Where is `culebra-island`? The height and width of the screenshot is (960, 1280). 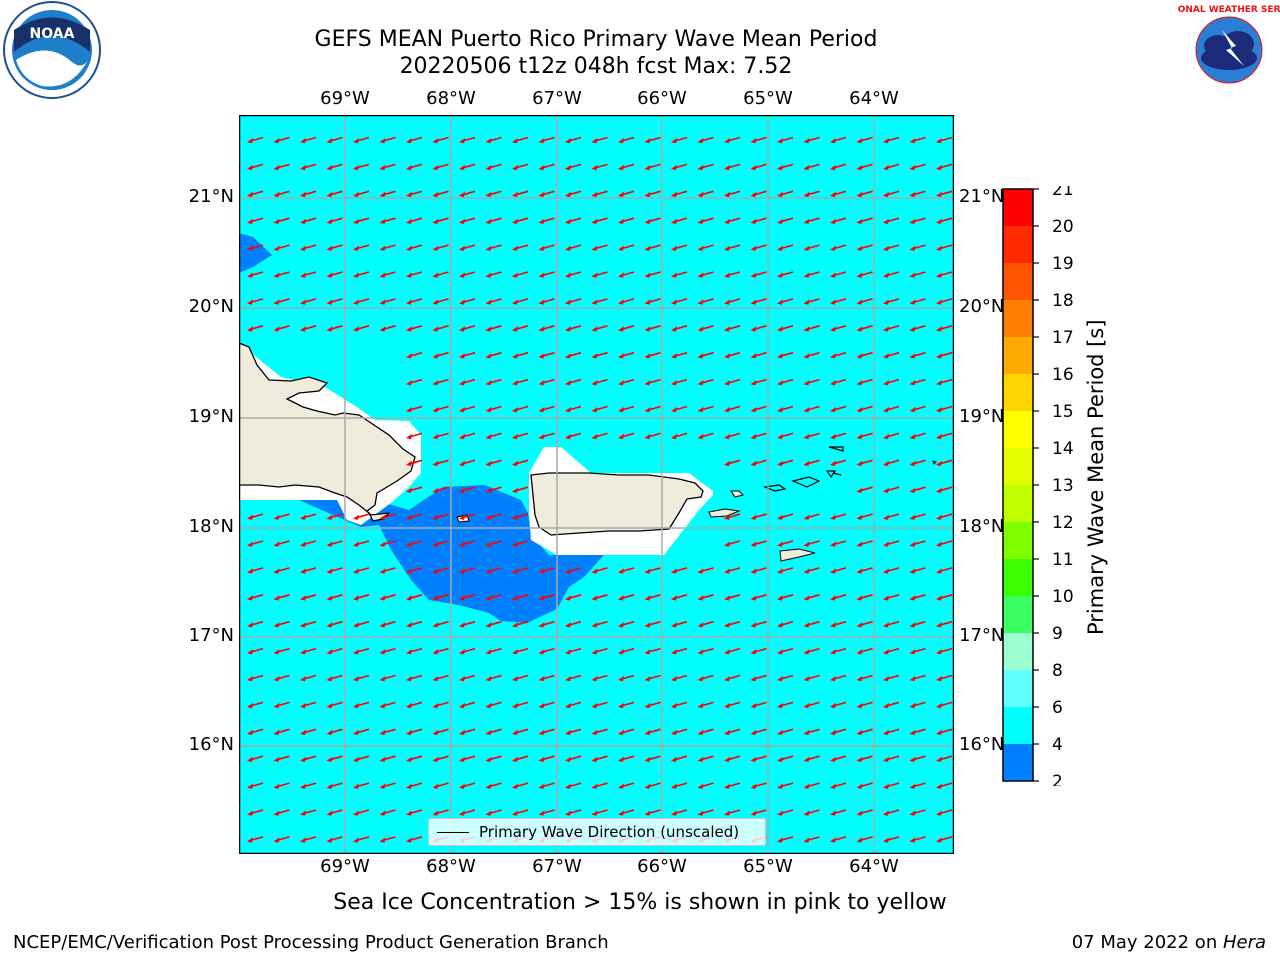
culebra-island is located at coordinates (737, 494).